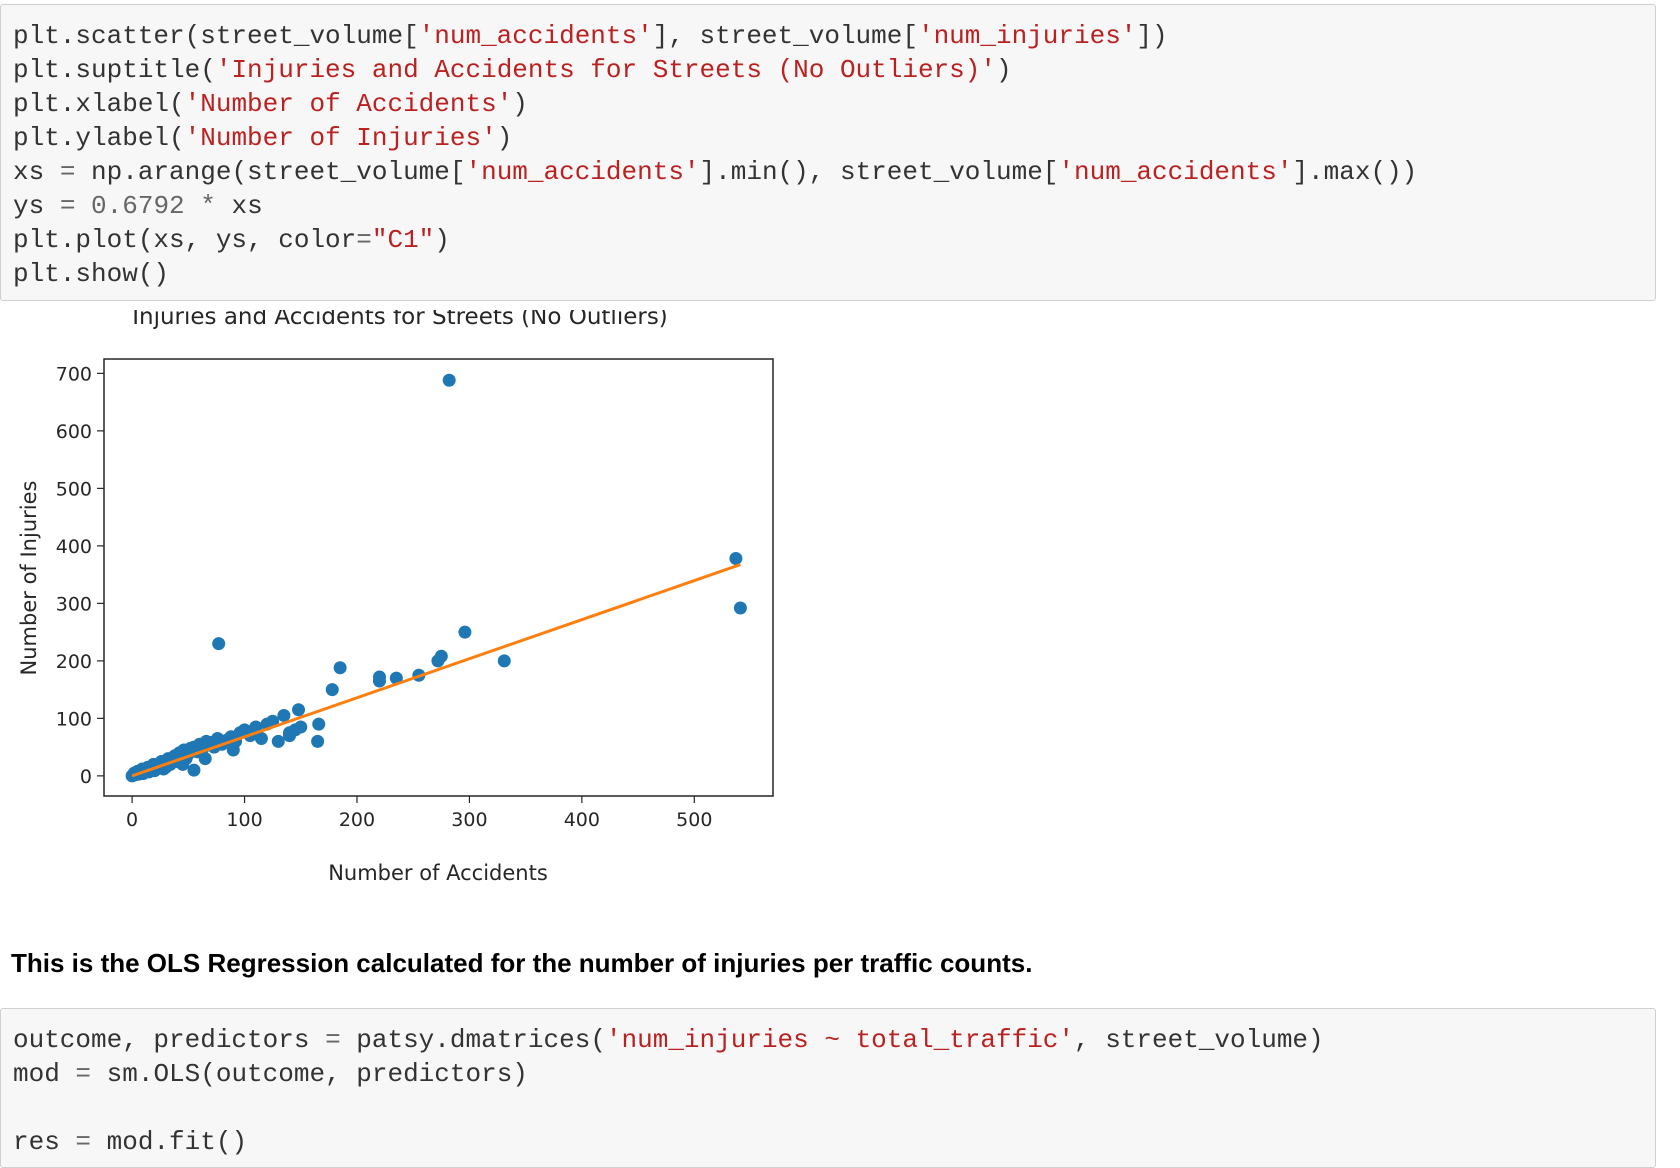 Image resolution: width=1680 pixels, height=1168 pixels. Describe the element at coordinates (185, 240) in the screenshot. I see `code-token: plt.plot(xs, ys, color` at that location.